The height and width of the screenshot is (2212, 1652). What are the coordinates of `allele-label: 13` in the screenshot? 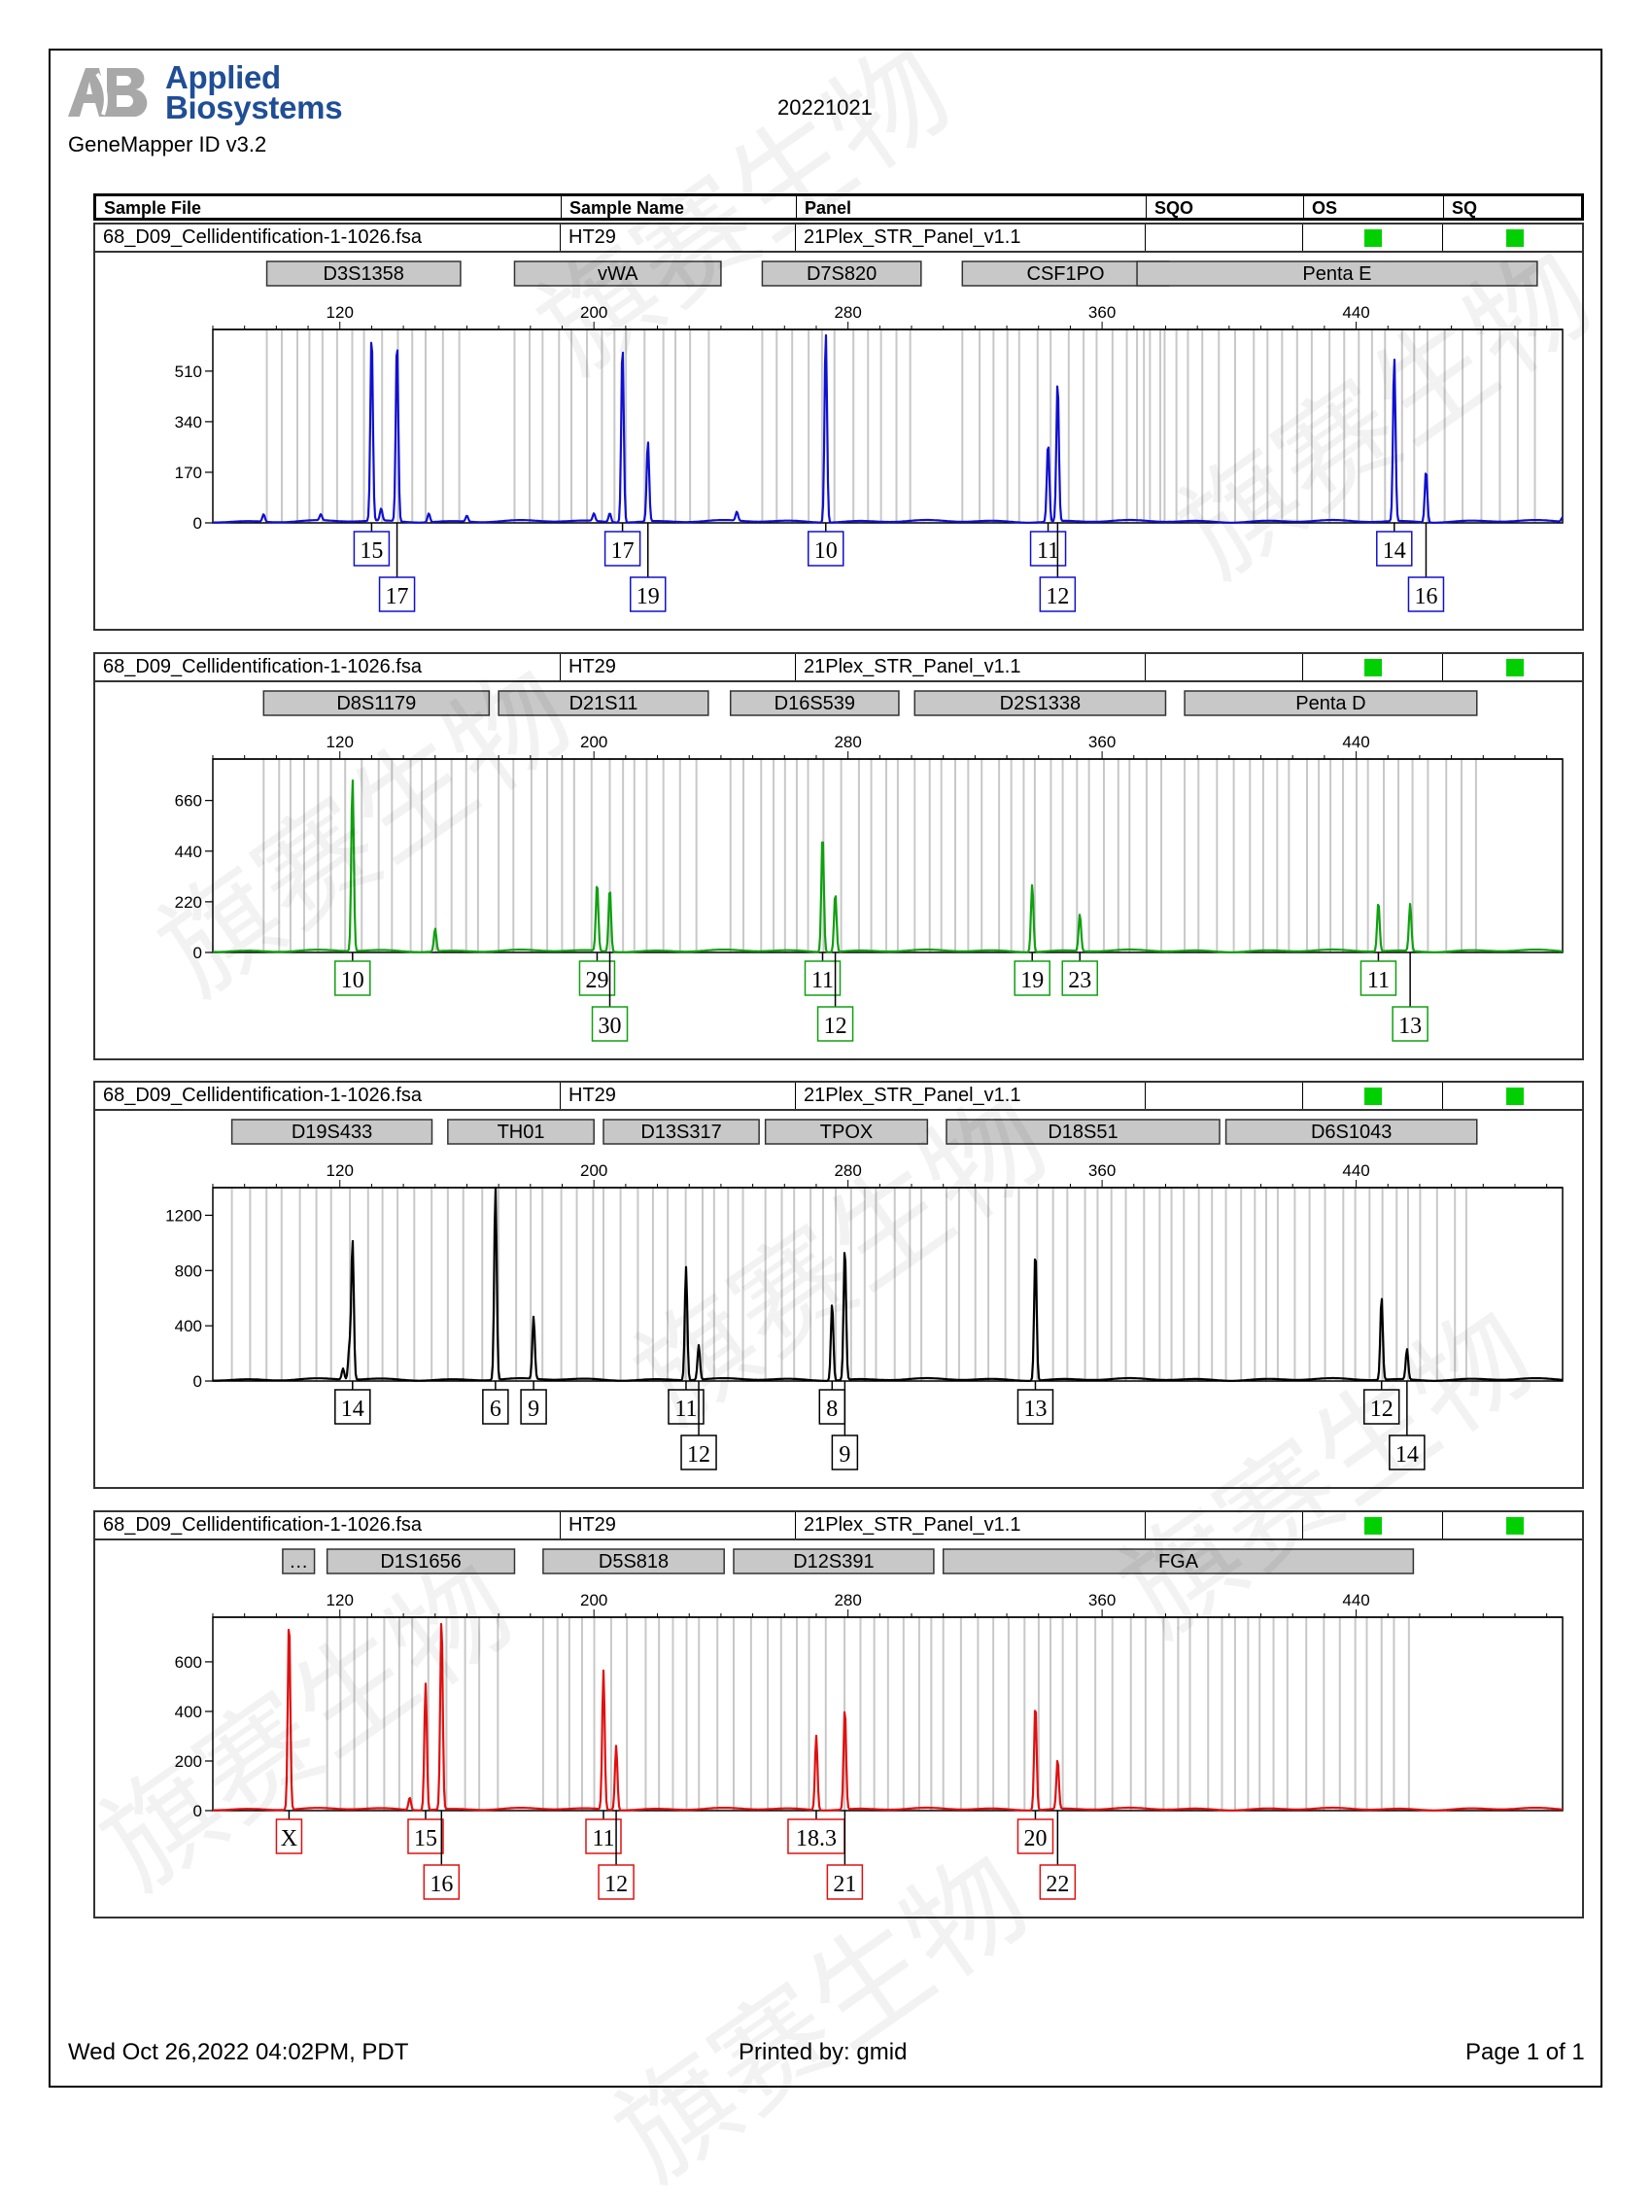 It's located at (1410, 1026).